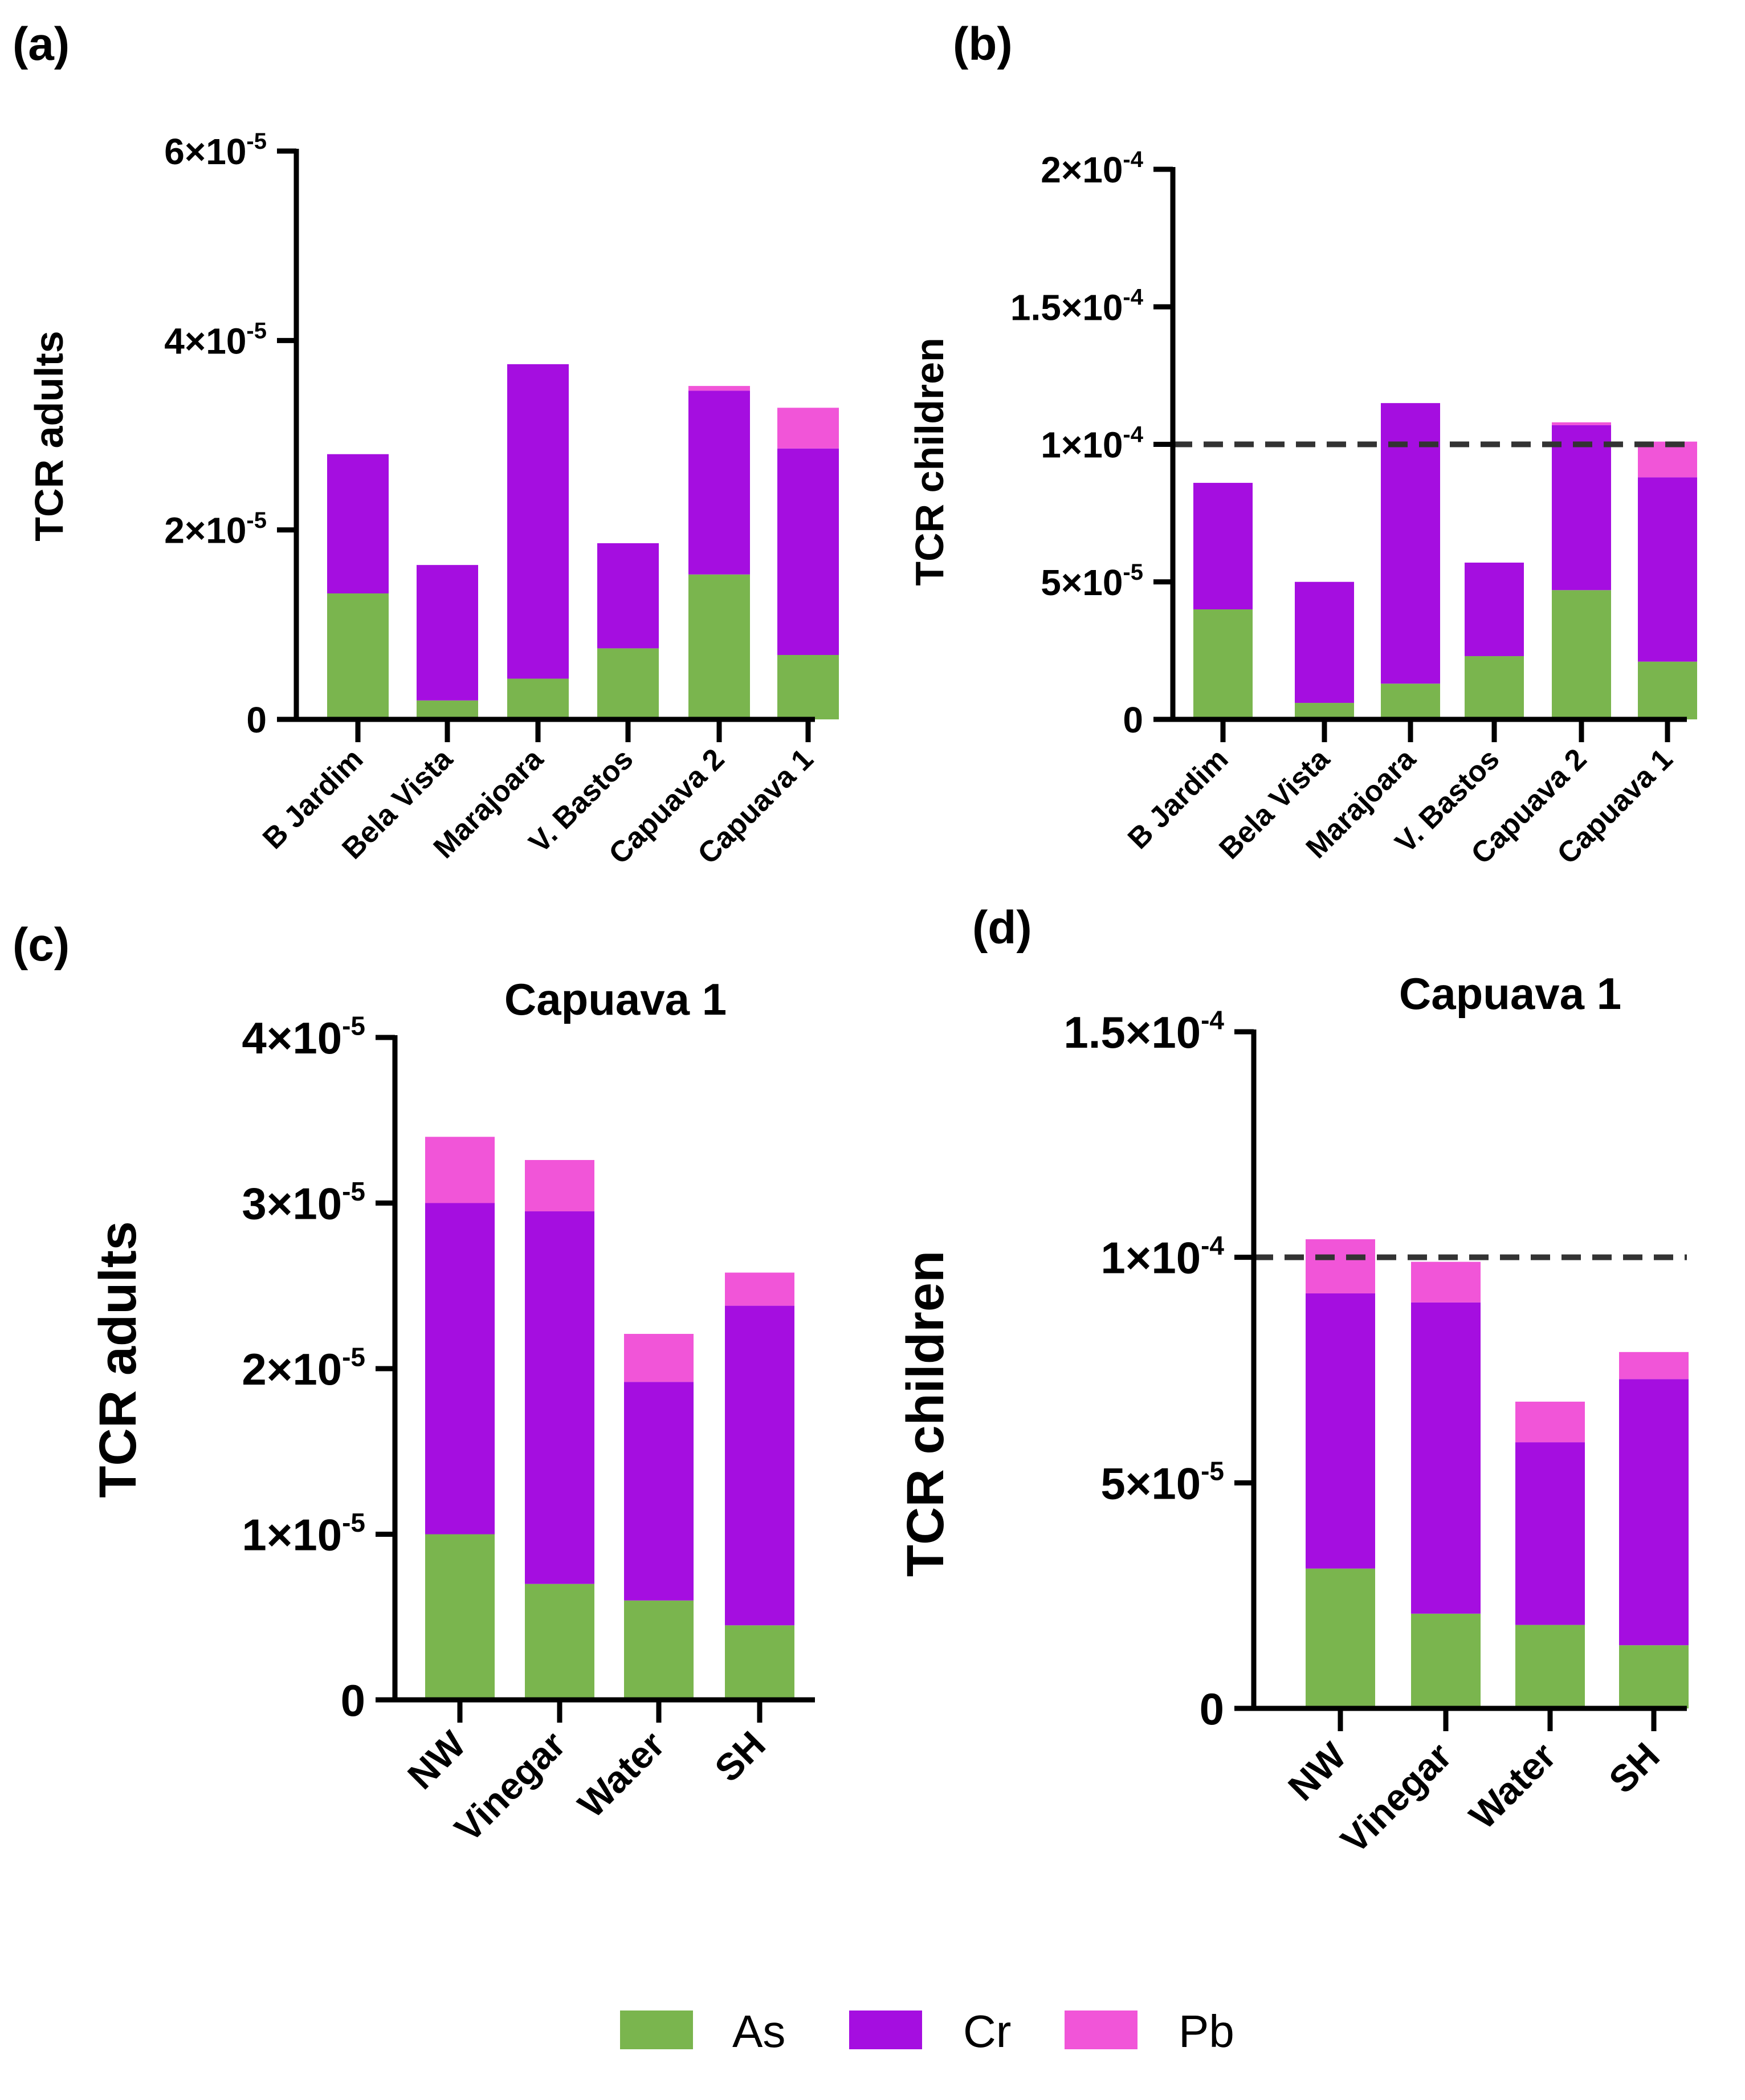 The width and height of the screenshot is (1745, 2100). Describe the element at coordinates (656, 2030) in the screenshot. I see `legend-swatch-as` at that location.